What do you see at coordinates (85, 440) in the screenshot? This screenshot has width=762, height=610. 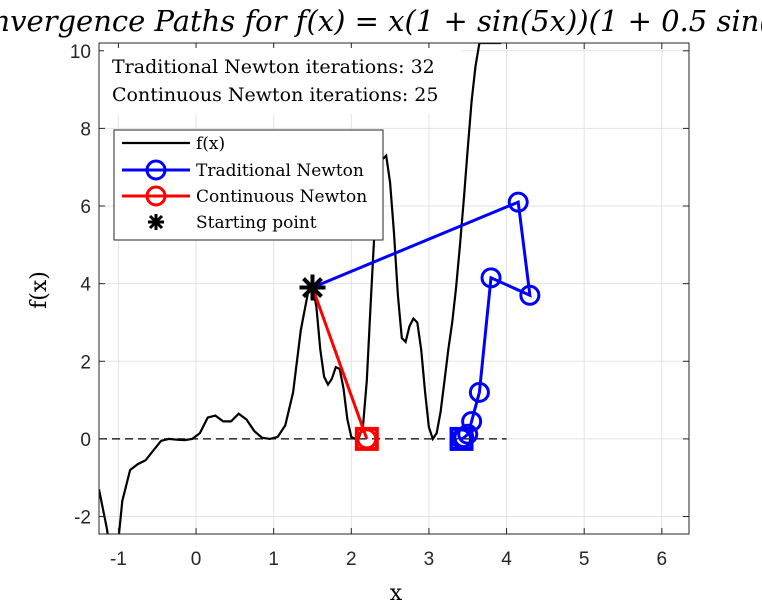 I see `y-tick-label: 0` at bounding box center [85, 440].